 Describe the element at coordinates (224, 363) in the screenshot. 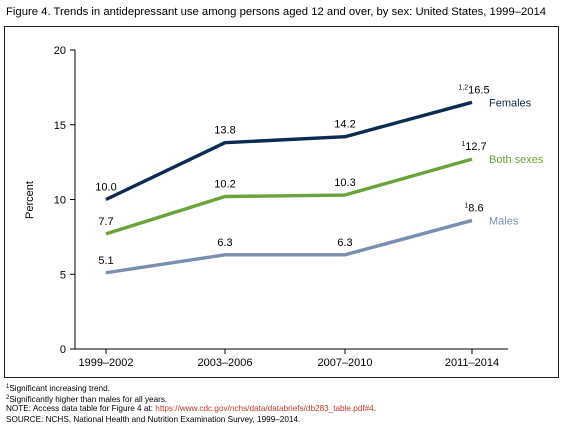

I see `x-tick-label-1: 2003–2006` at that location.